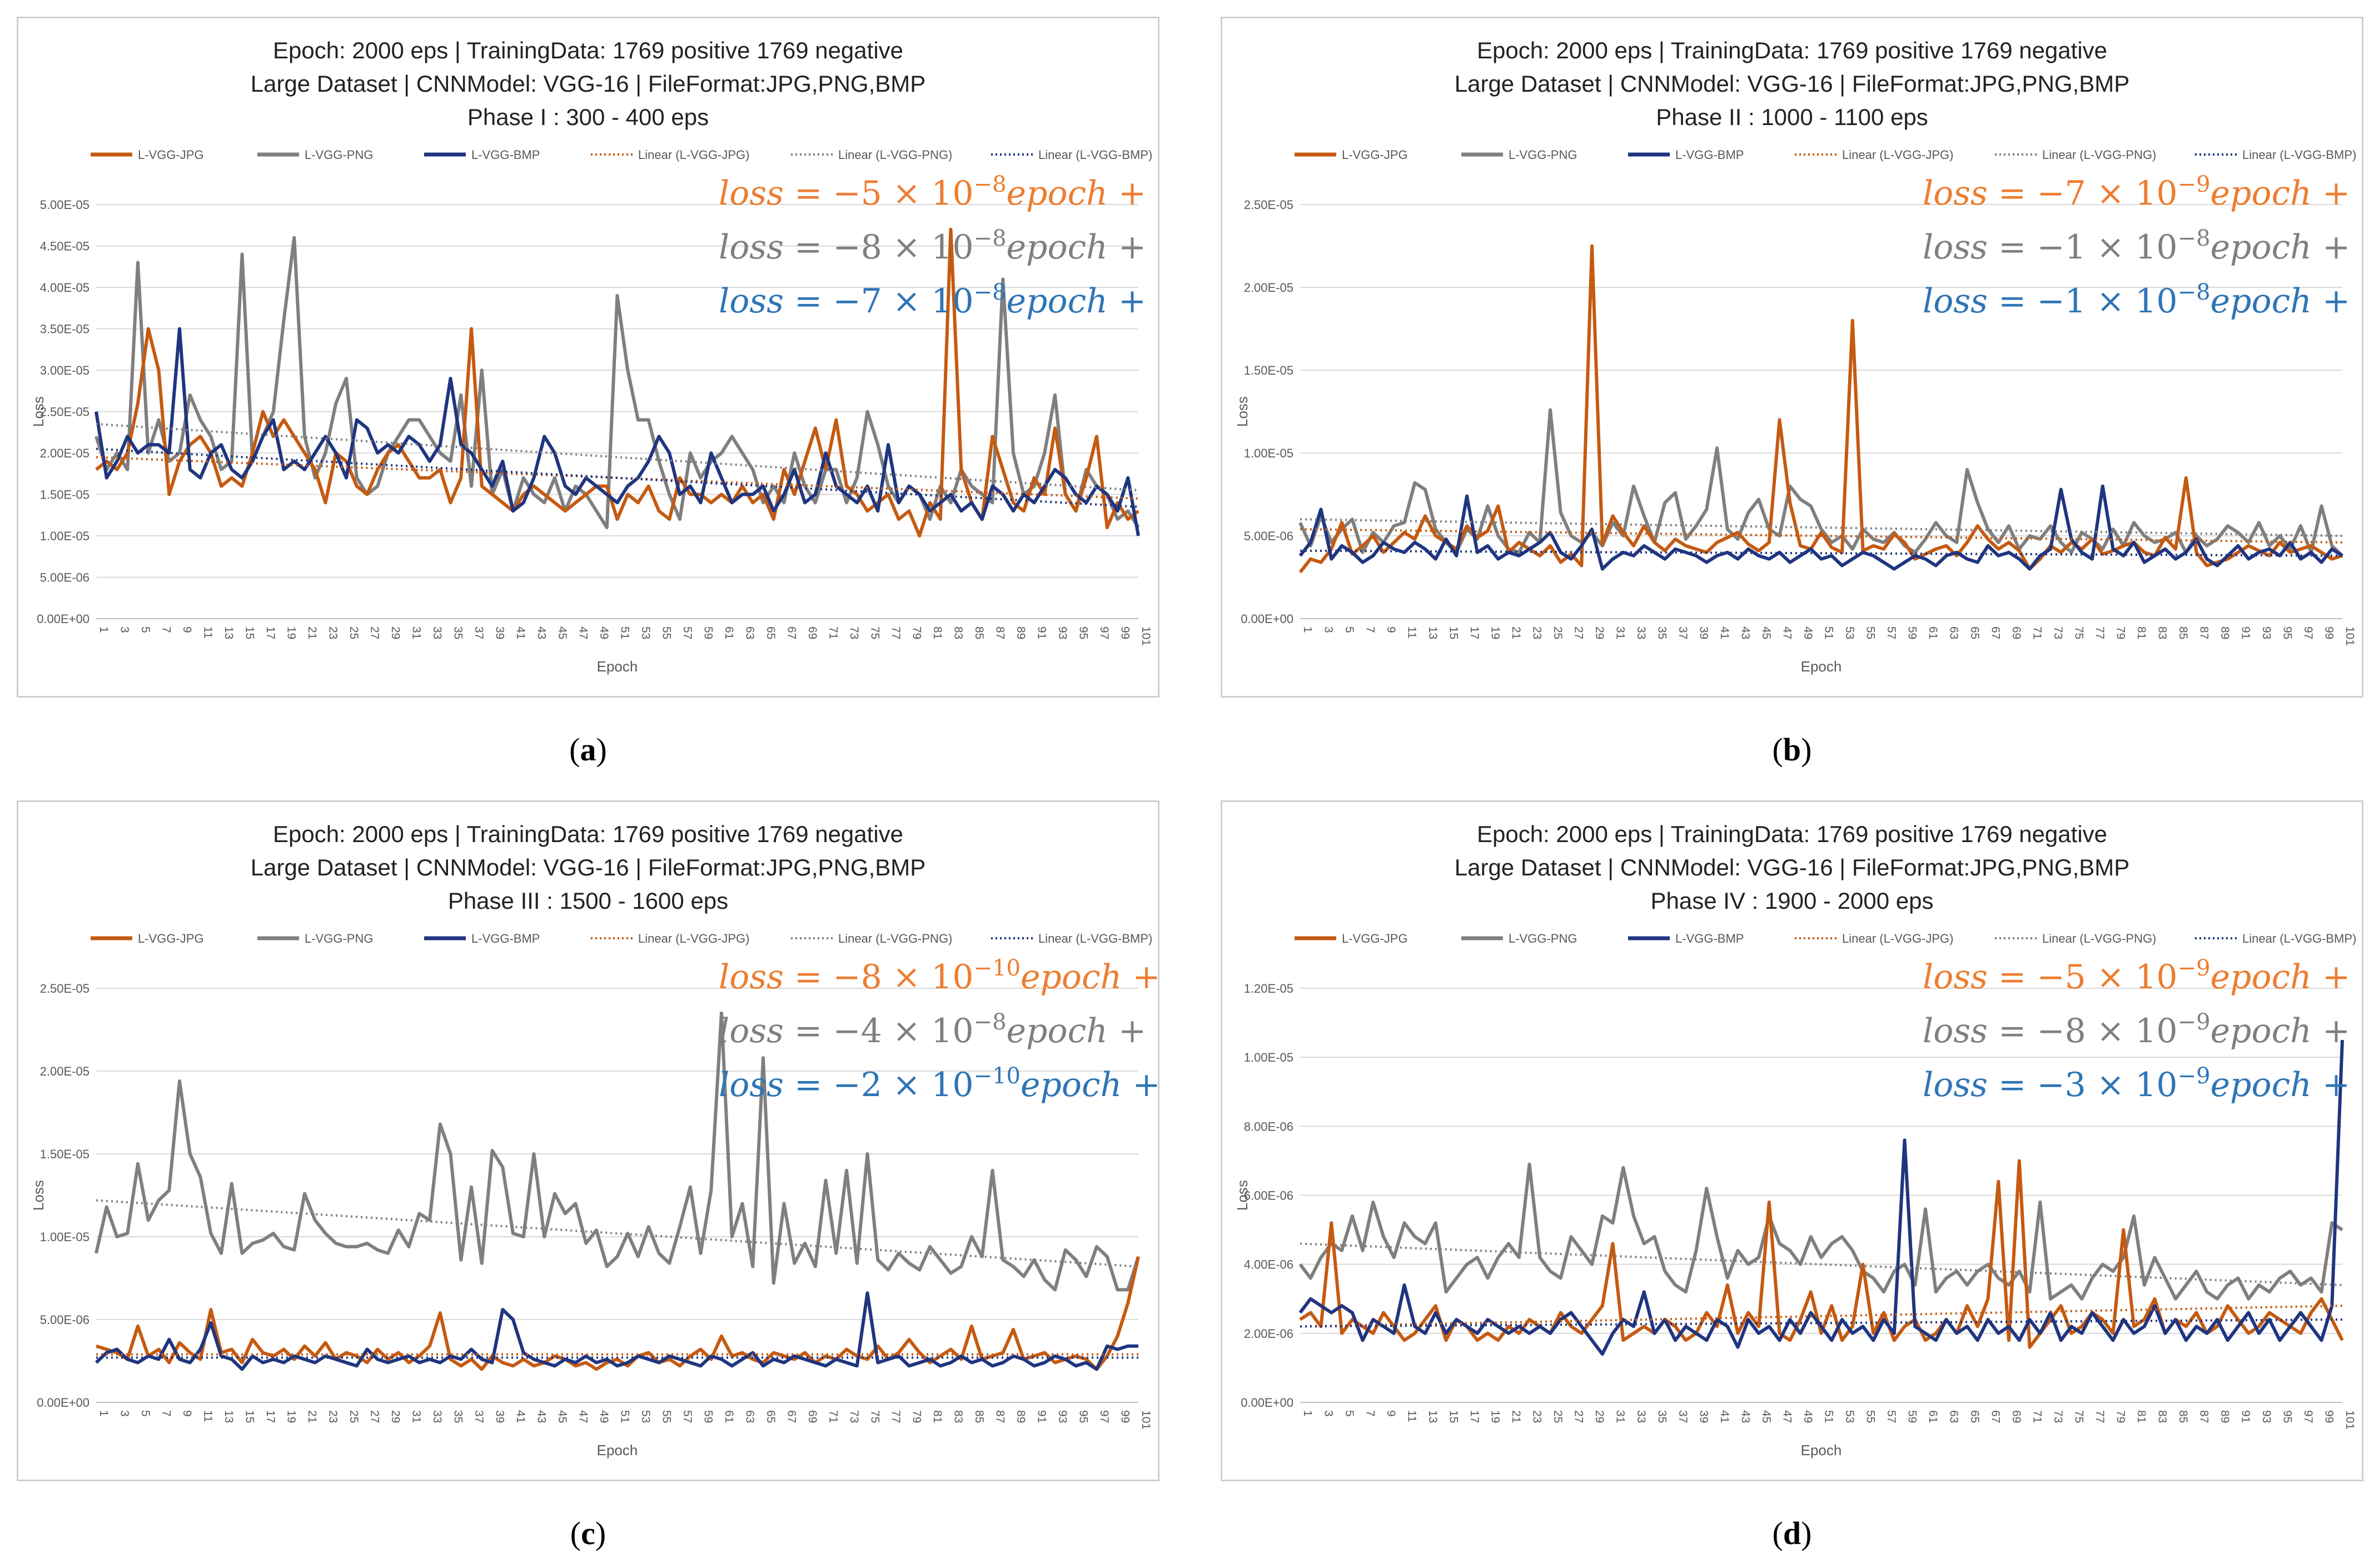  I want to click on x-tick-label: 35, so click(1662, 632).